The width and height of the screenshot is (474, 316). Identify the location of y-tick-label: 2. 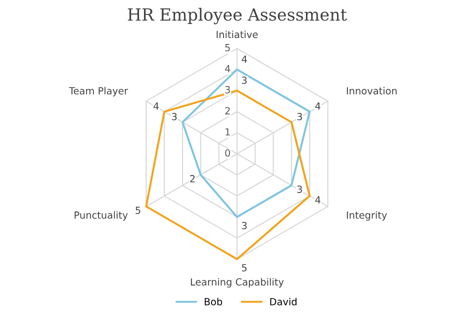
(227, 110).